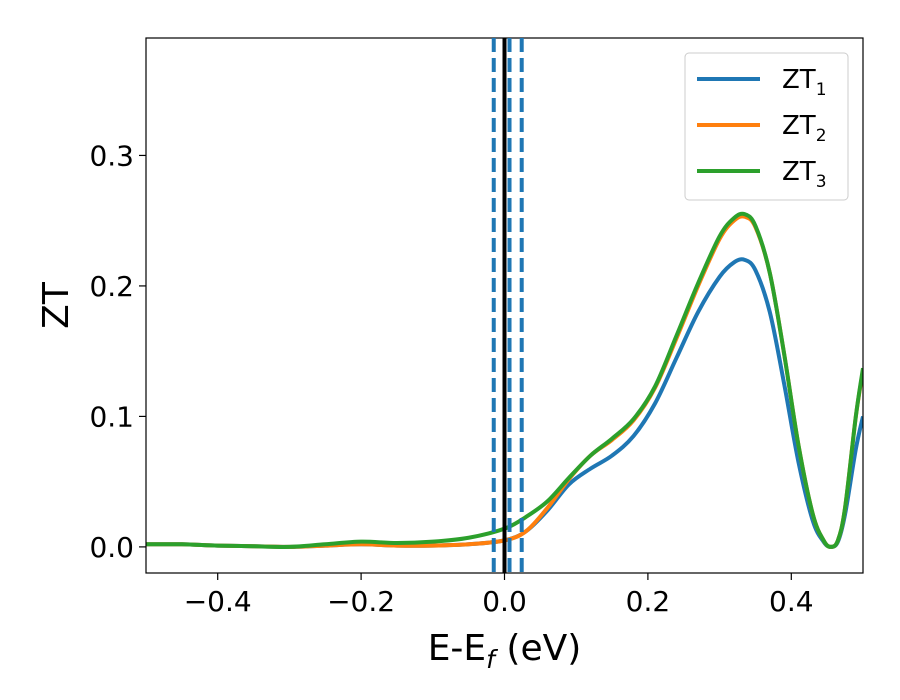 Image resolution: width=900 pixels, height=700 pixels. What do you see at coordinates (804, 82) in the screenshot?
I see `legend-label-1: ZT1` at bounding box center [804, 82].